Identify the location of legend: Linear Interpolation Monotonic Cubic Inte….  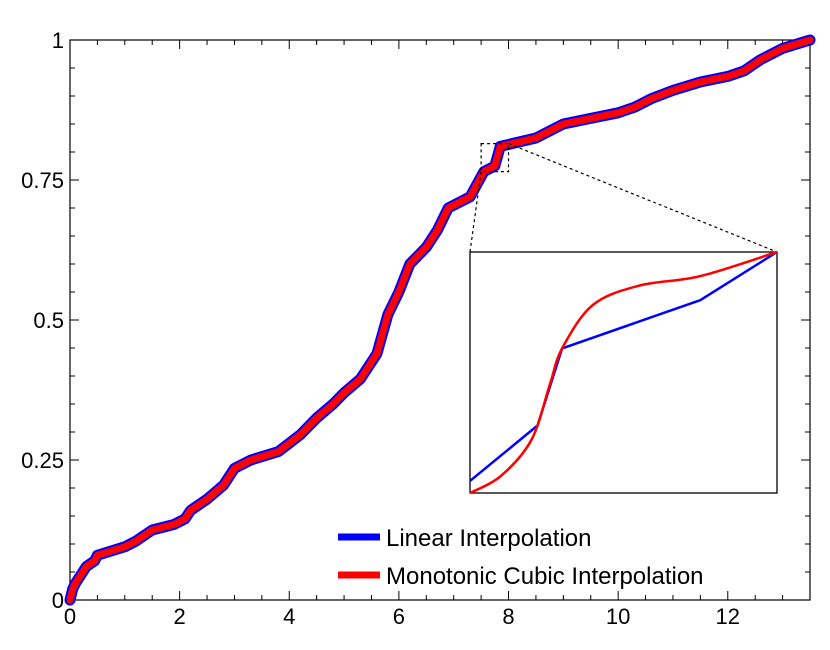
(521, 557).